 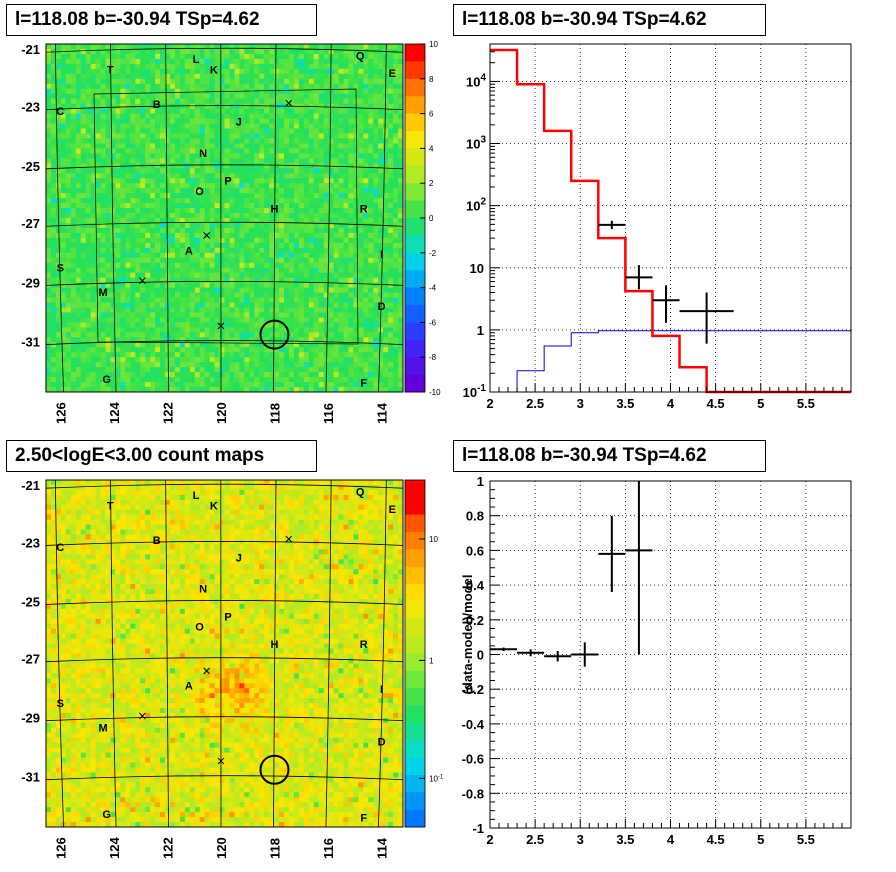 I want to click on source-label-N: N, so click(x=203, y=590).